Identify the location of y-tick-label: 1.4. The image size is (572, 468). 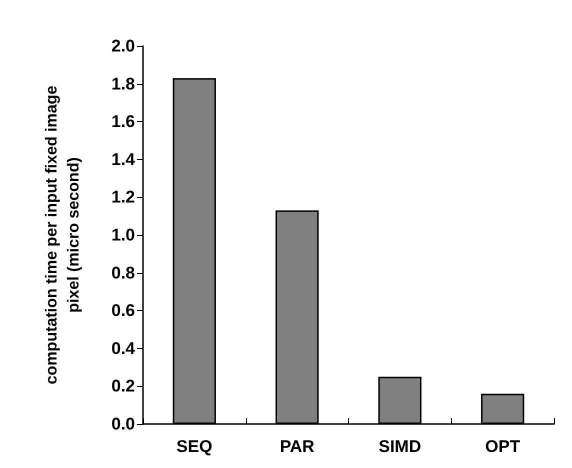
(123, 159).